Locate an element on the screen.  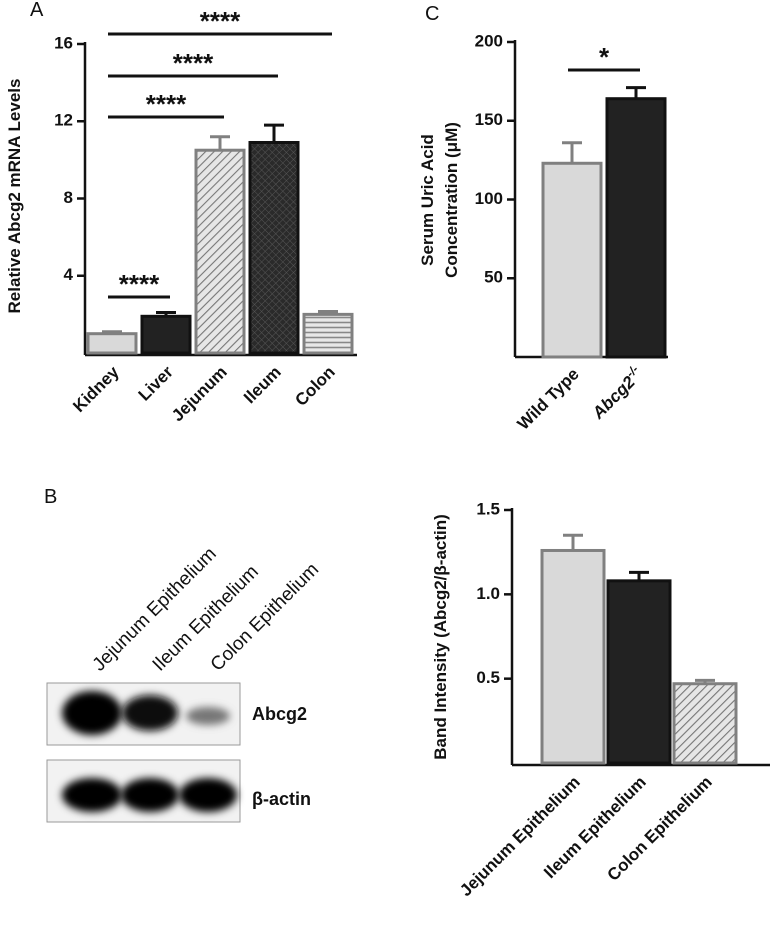
x-tick-text: Jejunum is located at coordinates (199, 393).